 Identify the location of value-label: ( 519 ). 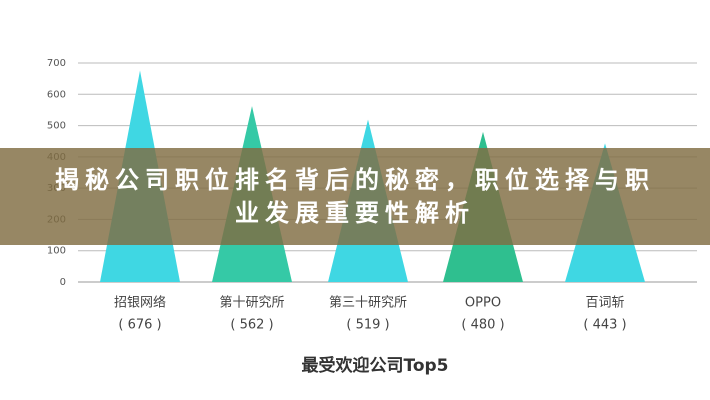
(367, 325).